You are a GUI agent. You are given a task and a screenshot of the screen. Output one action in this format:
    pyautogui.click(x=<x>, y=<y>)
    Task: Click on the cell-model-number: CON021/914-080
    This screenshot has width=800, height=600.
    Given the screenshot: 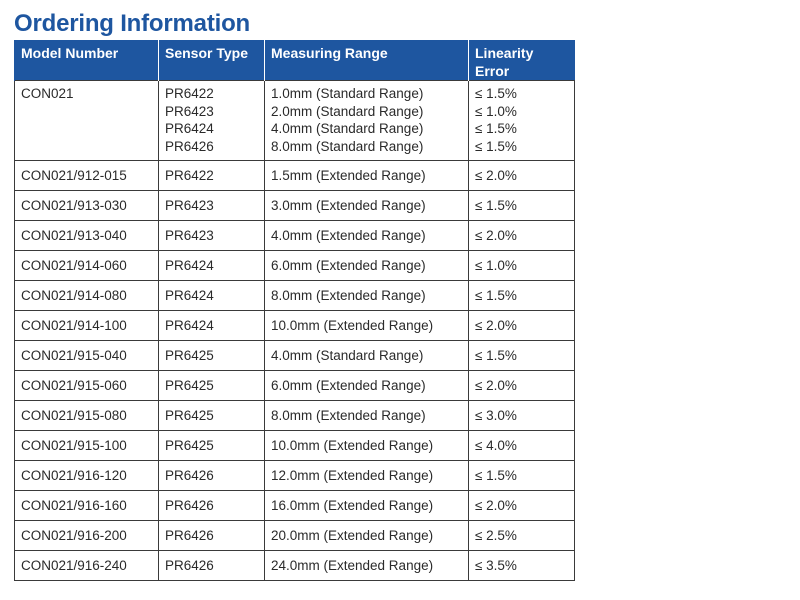 What is the action you would take?
    pyautogui.click(x=86, y=295)
    